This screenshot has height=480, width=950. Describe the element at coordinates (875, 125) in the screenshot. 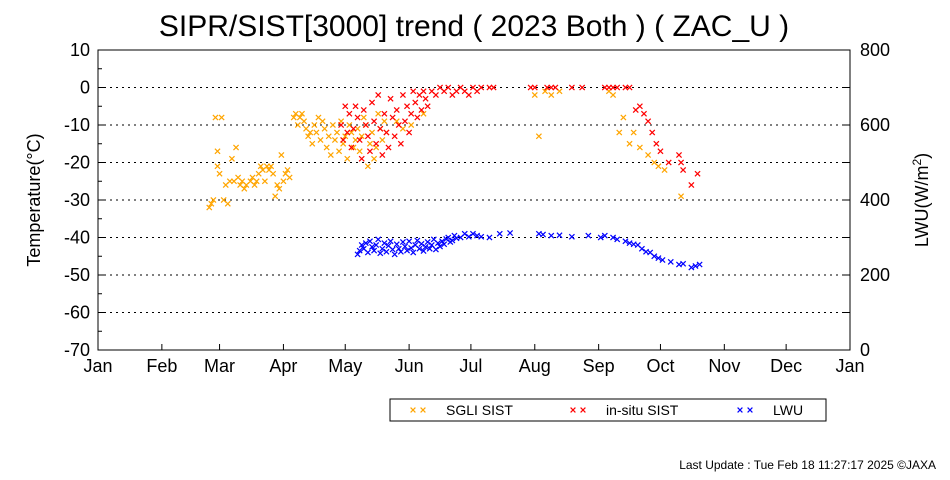

I see `y2-tick-label: 600` at that location.